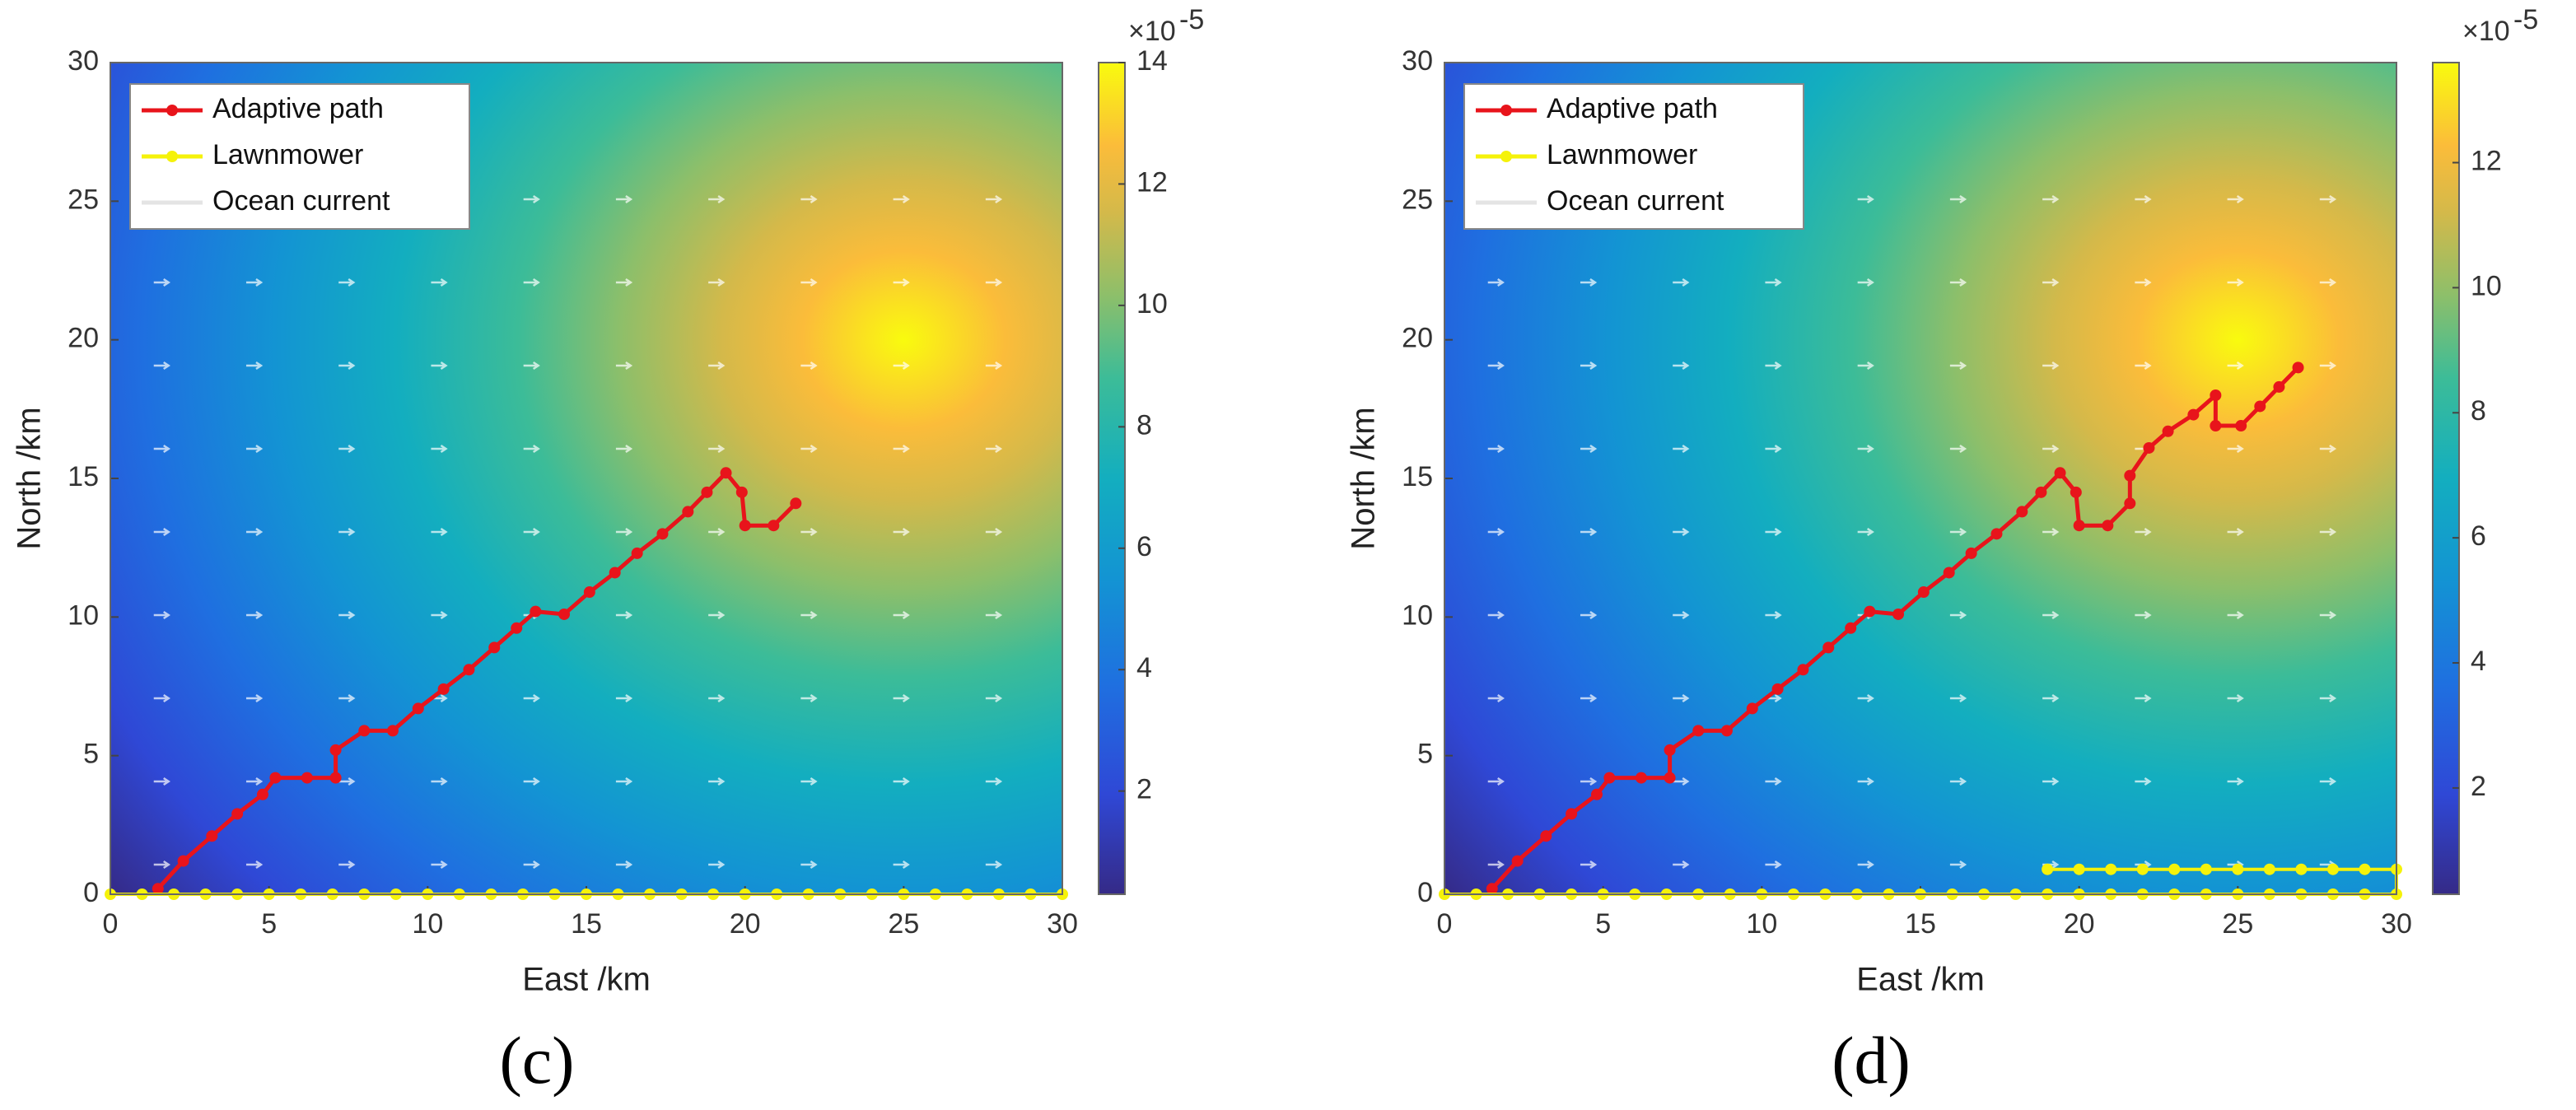  I want to click on y-tick-label: 5, so click(1425, 754).